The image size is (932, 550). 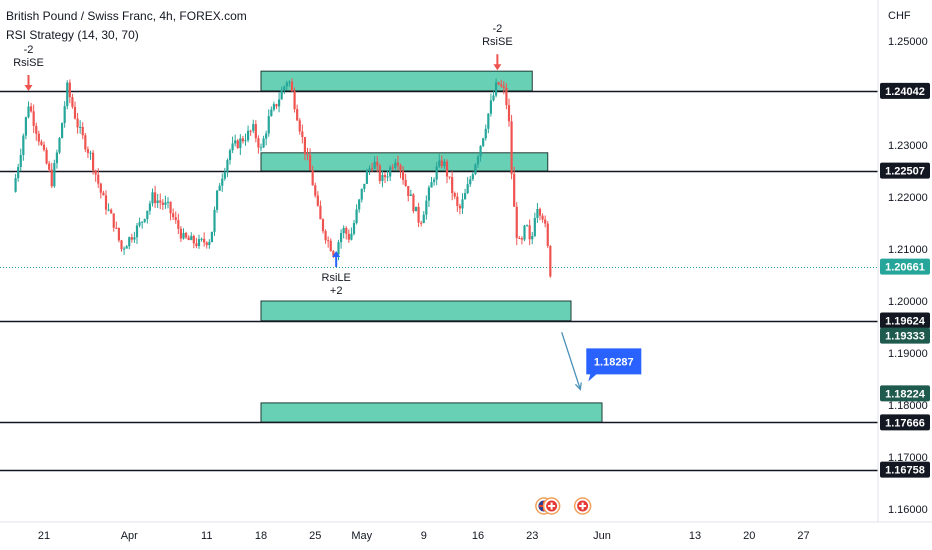 What do you see at coordinates (424, 536) in the screenshot?
I see `x-tick-label: 9` at bounding box center [424, 536].